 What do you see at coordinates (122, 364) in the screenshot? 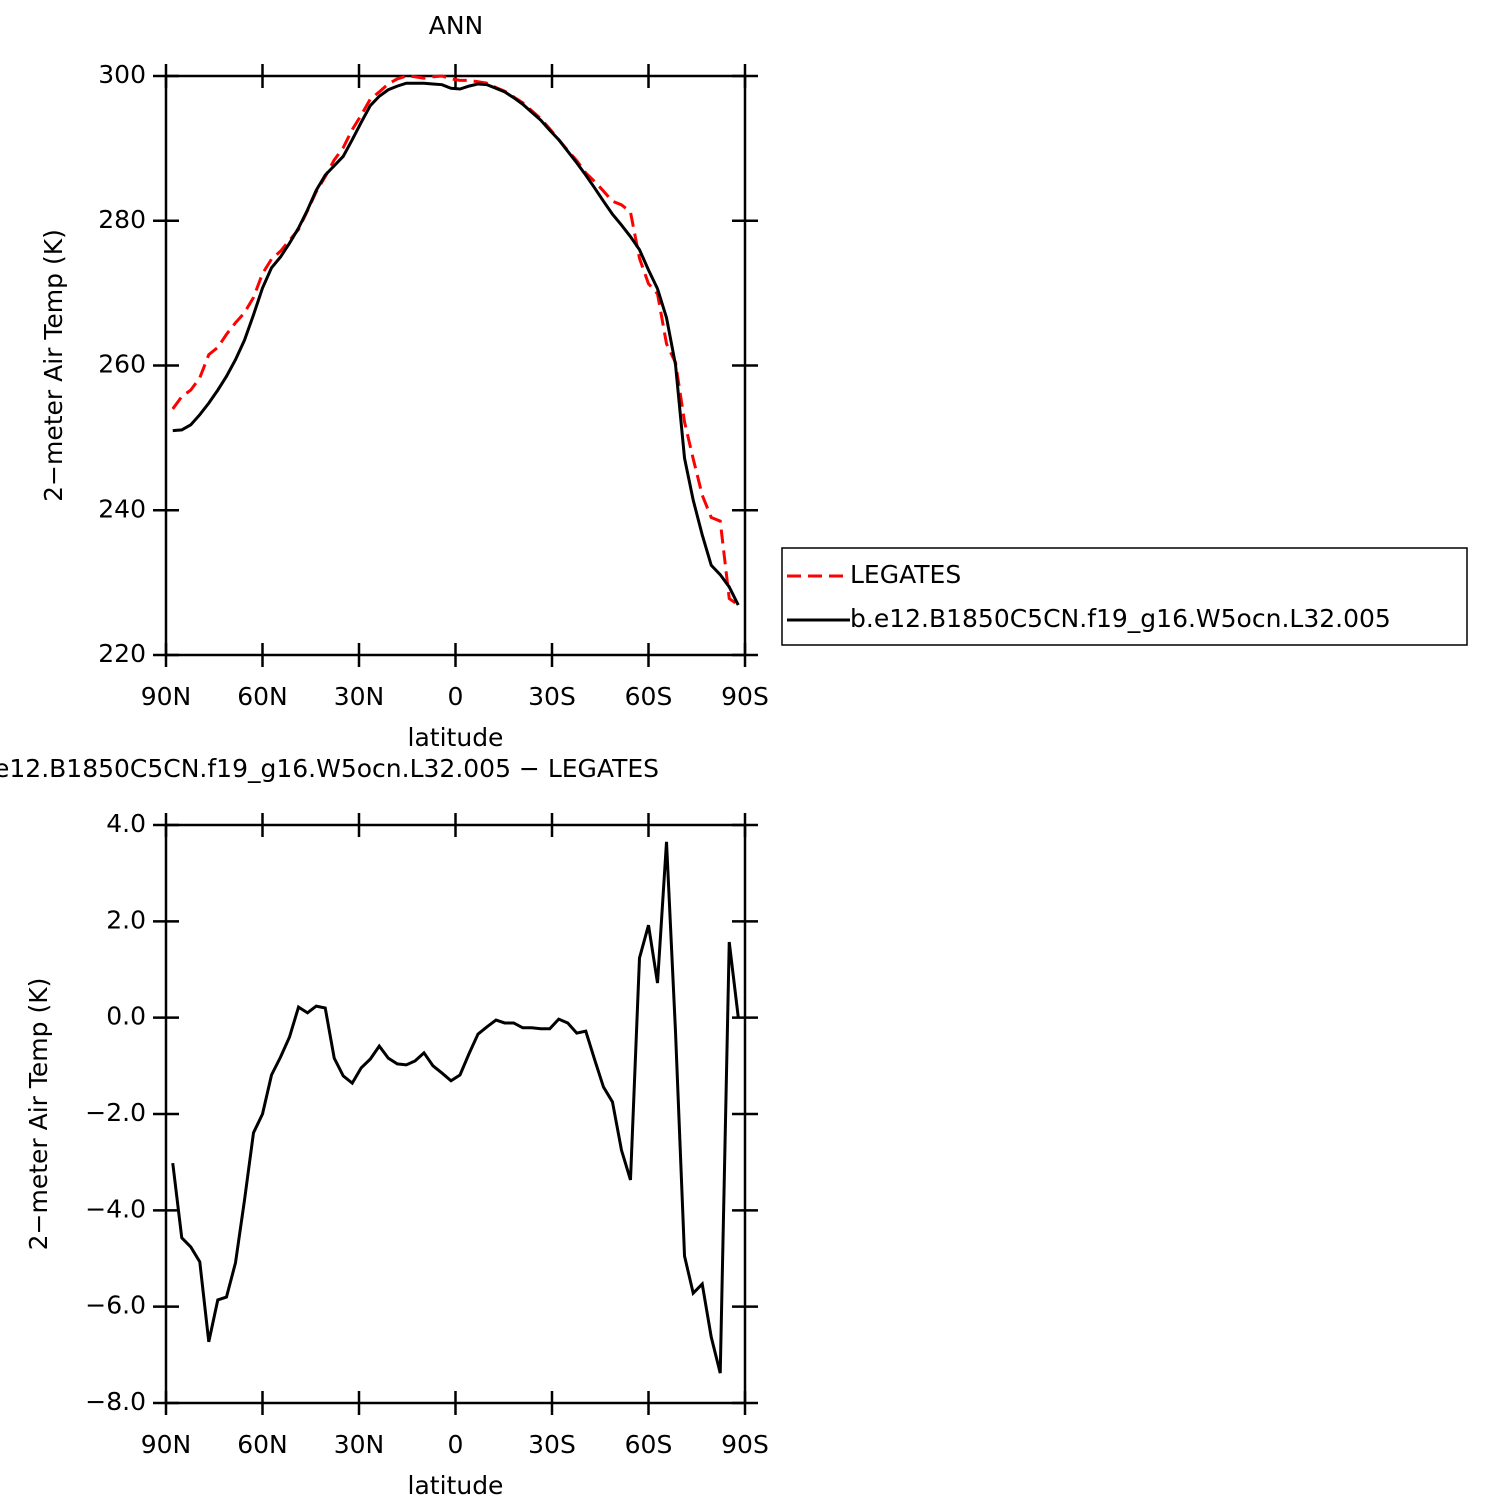
I see `y-tick-label: 260` at bounding box center [122, 364].